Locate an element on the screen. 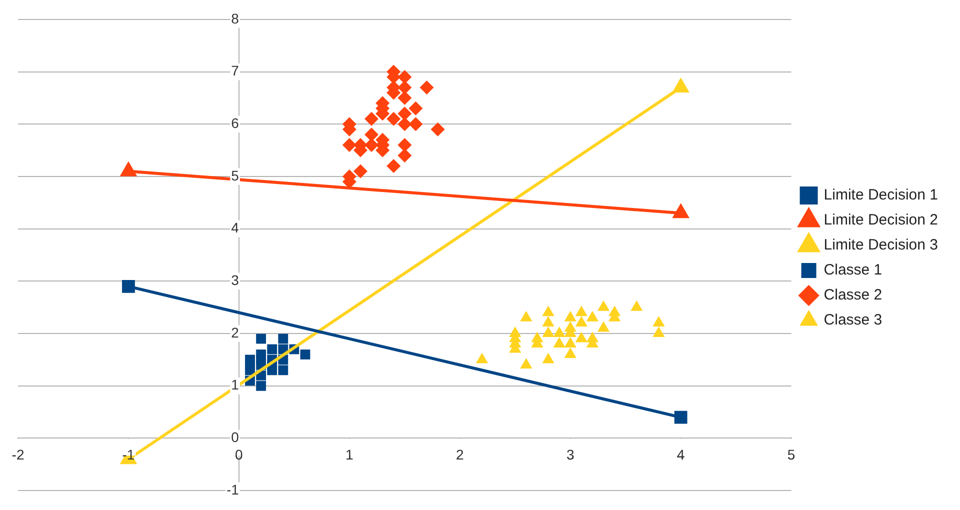 The image size is (960, 510). legend-label: Classe 3 is located at coordinates (853, 320).